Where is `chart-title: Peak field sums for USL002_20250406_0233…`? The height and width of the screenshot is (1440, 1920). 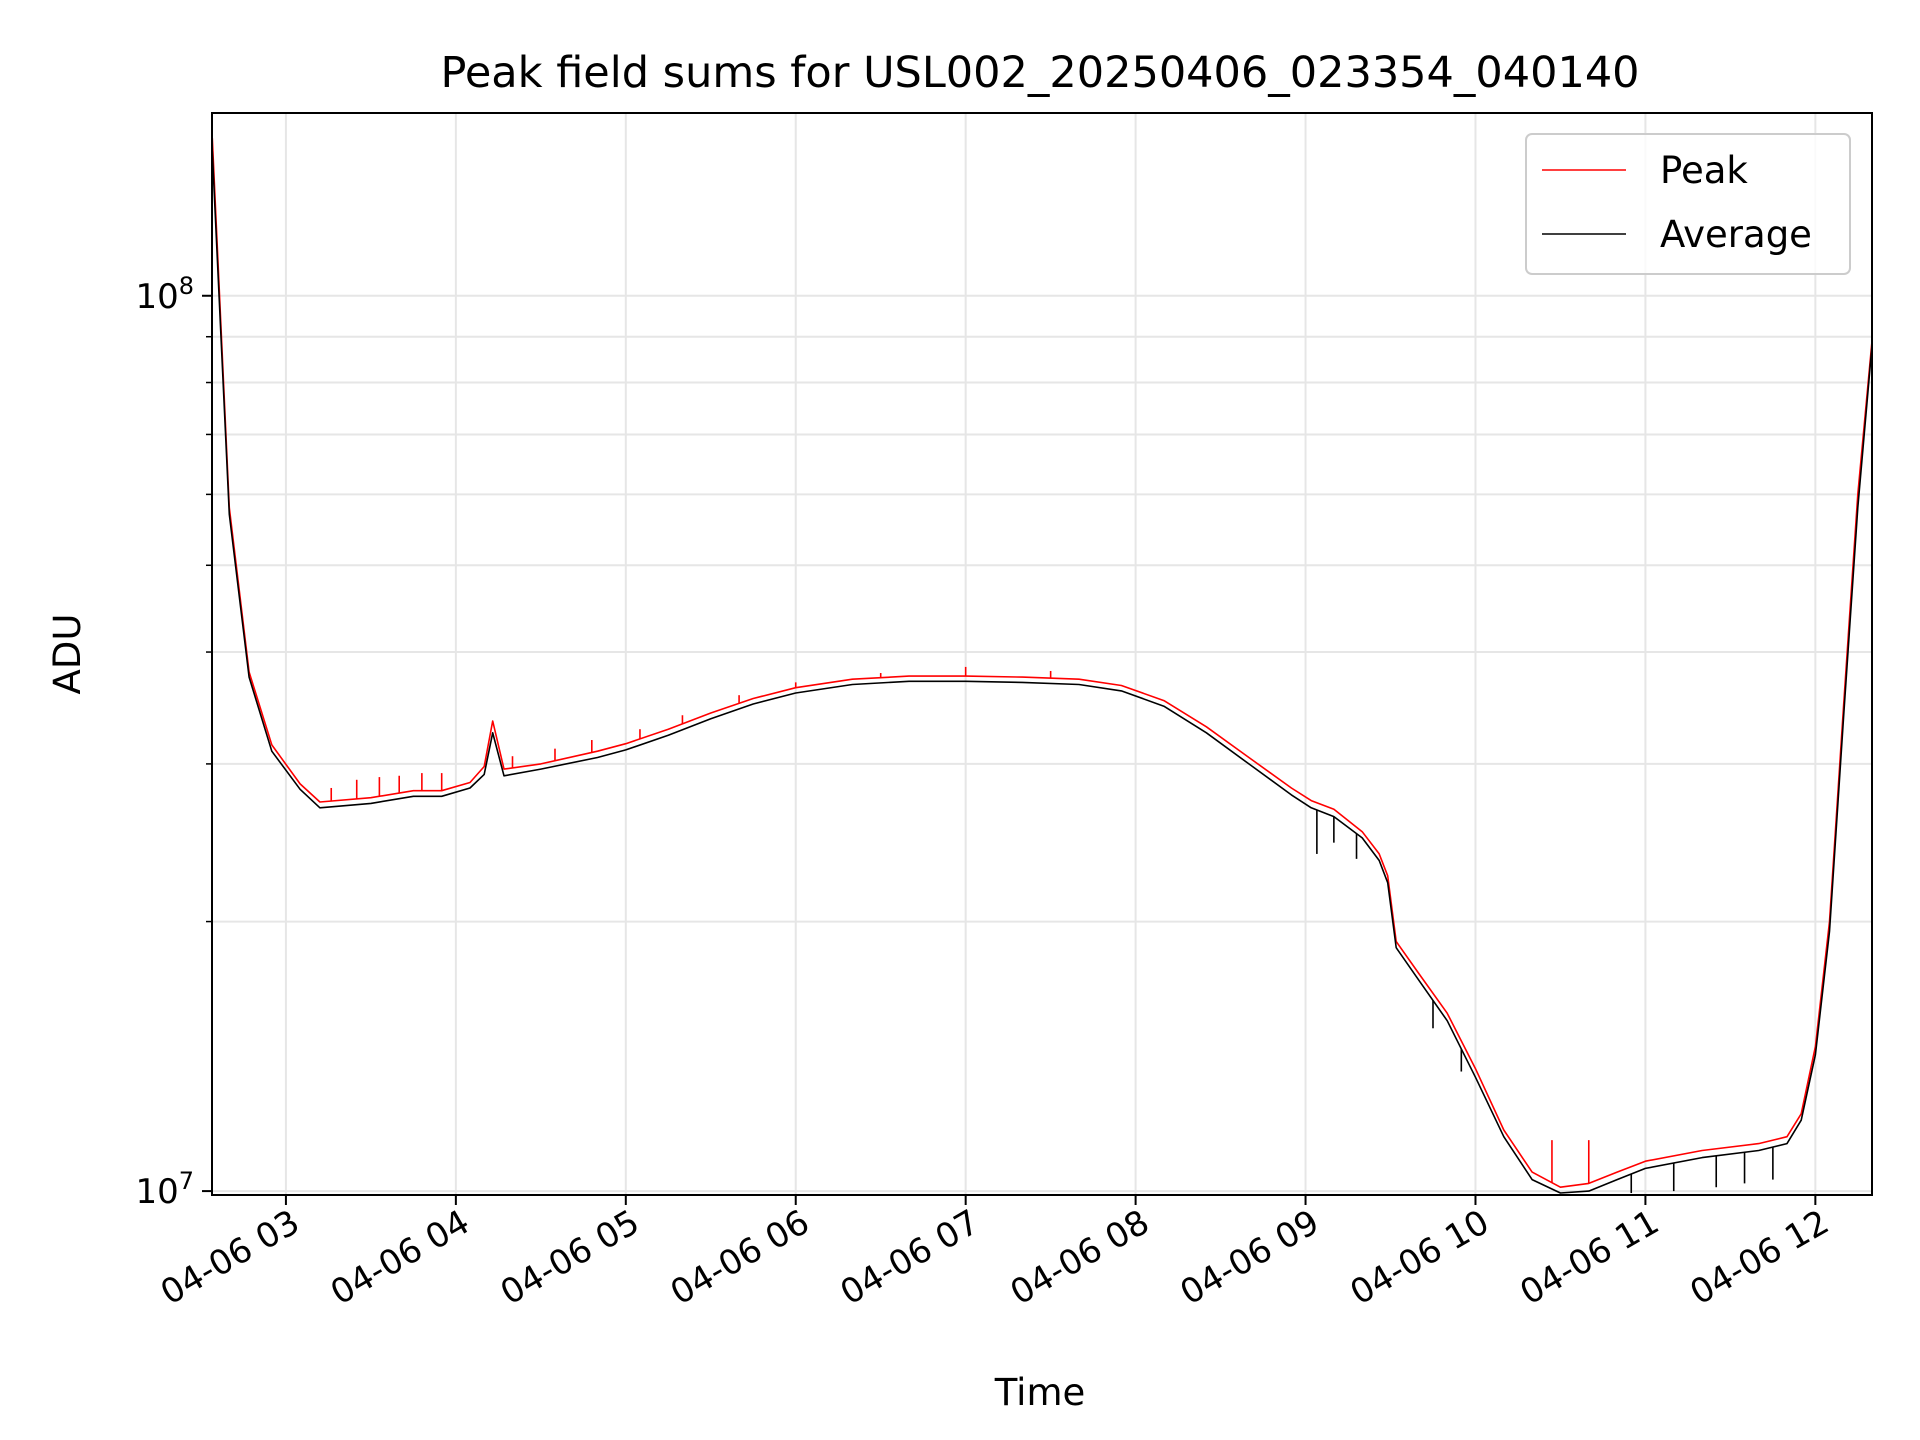
chart-title: Peak field sums for USL002_20250406_0233… is located at coordinates (1039, 73).